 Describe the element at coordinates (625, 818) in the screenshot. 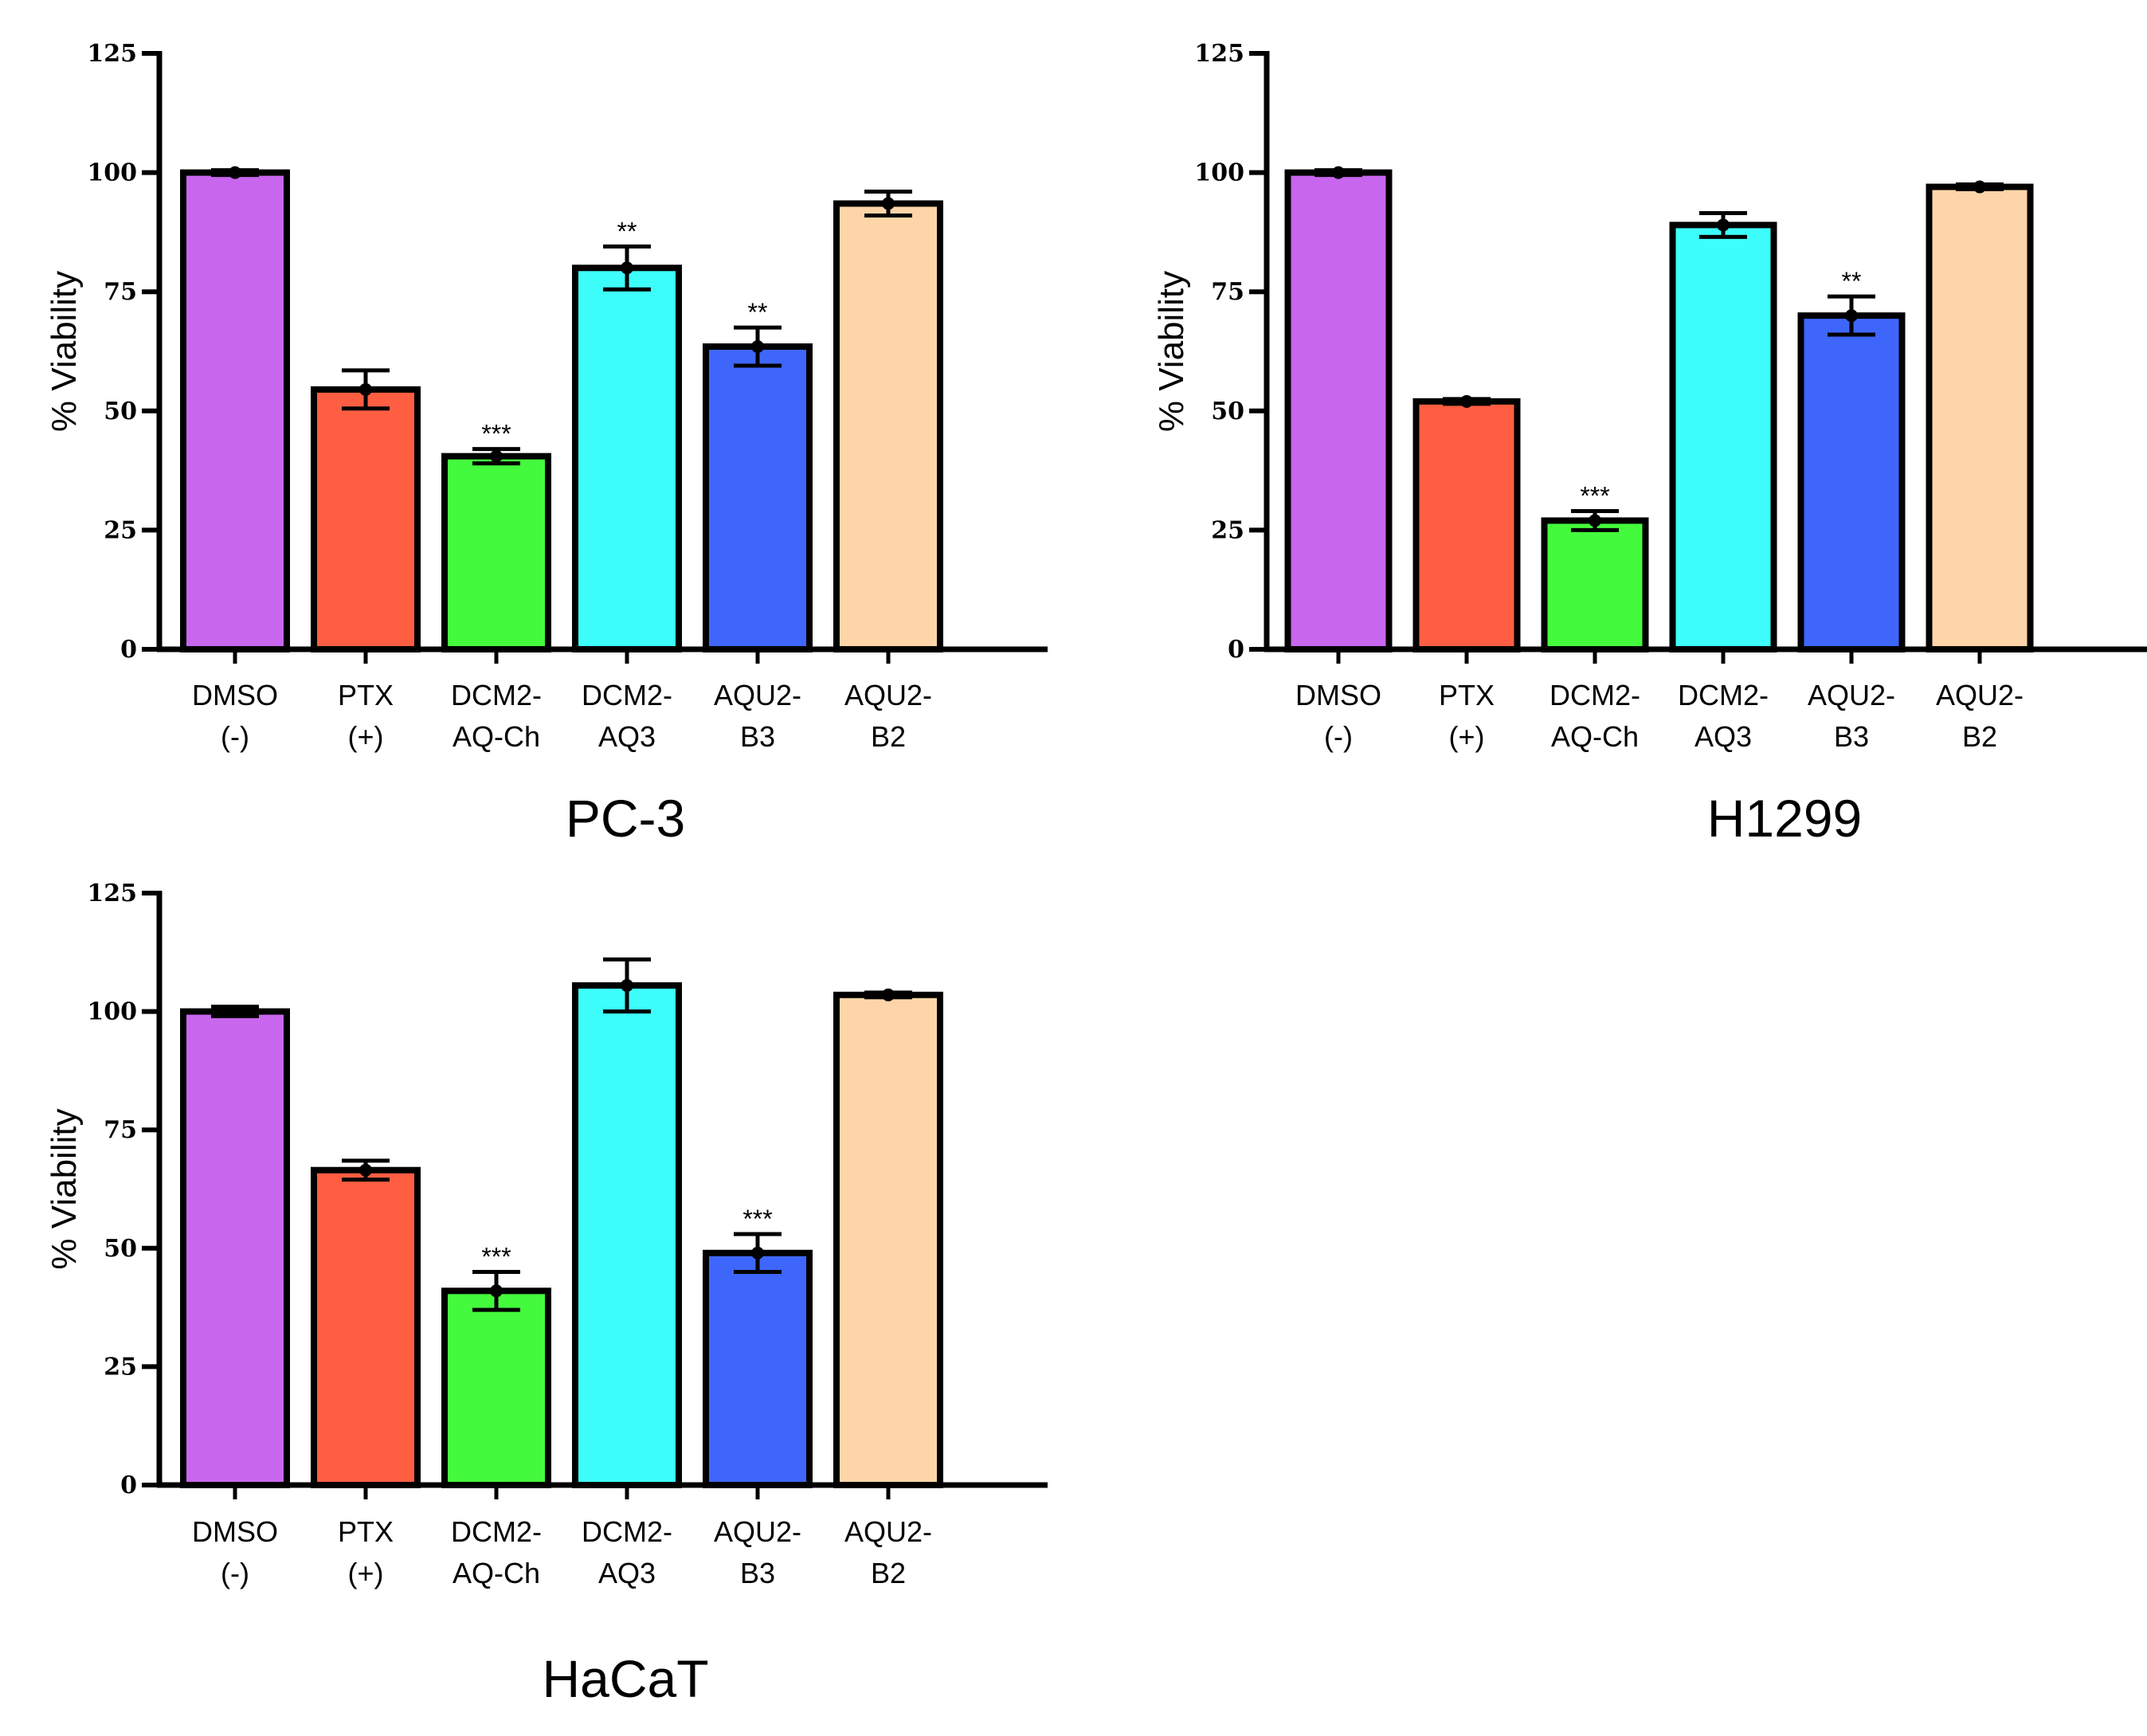

I see `chart-title: PC-3` at that location.